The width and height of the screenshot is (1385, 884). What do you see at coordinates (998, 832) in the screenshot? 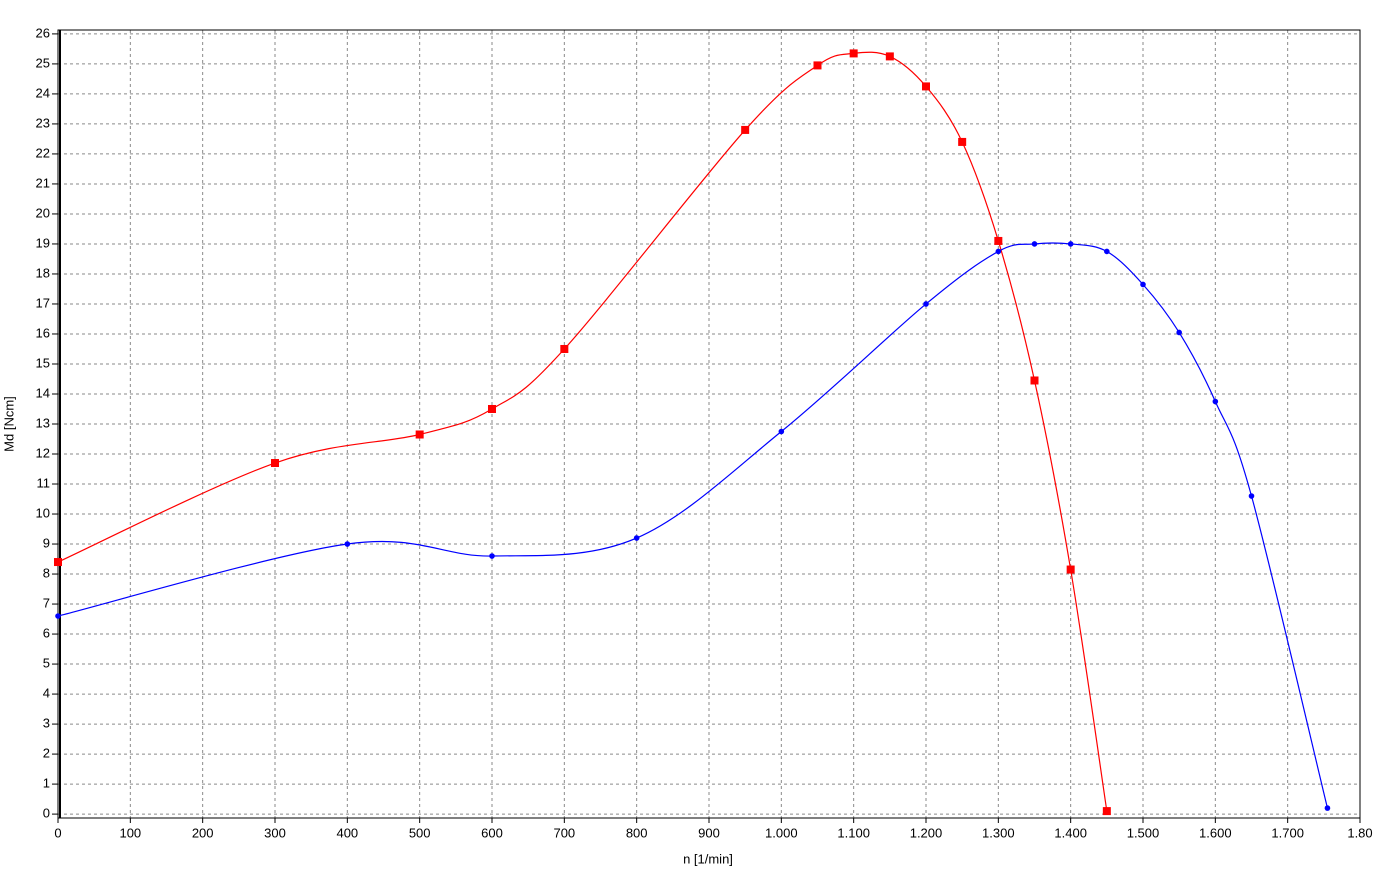
I see `x-tick-label: 1.300` at bounding box center [998, 832].